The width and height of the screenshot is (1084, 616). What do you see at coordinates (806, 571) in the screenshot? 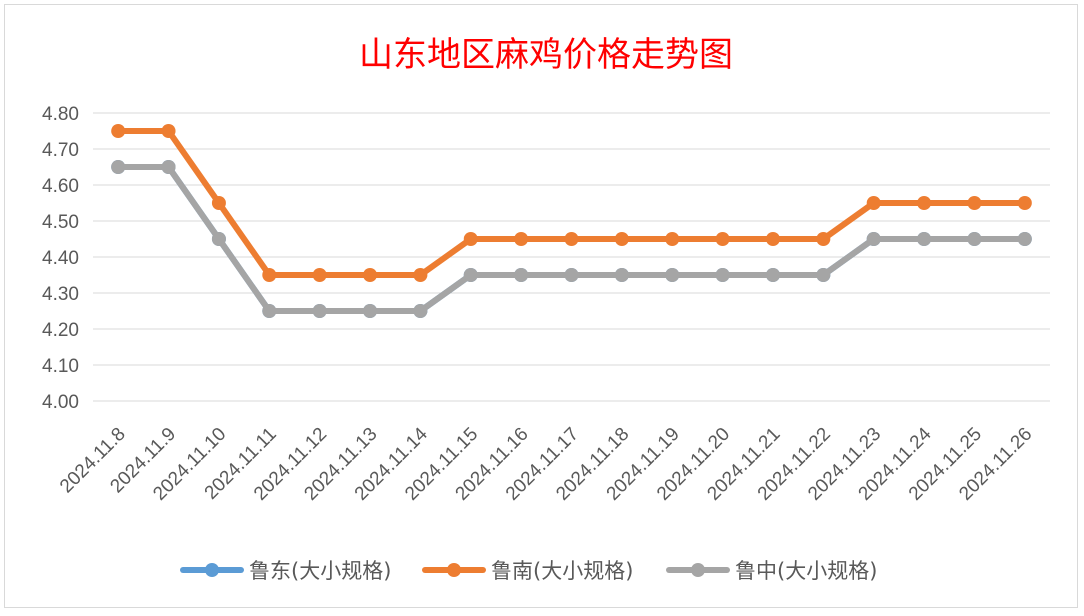
I see `legend-label: 鲁中(大小规格)` at bounding box center [806, 571].